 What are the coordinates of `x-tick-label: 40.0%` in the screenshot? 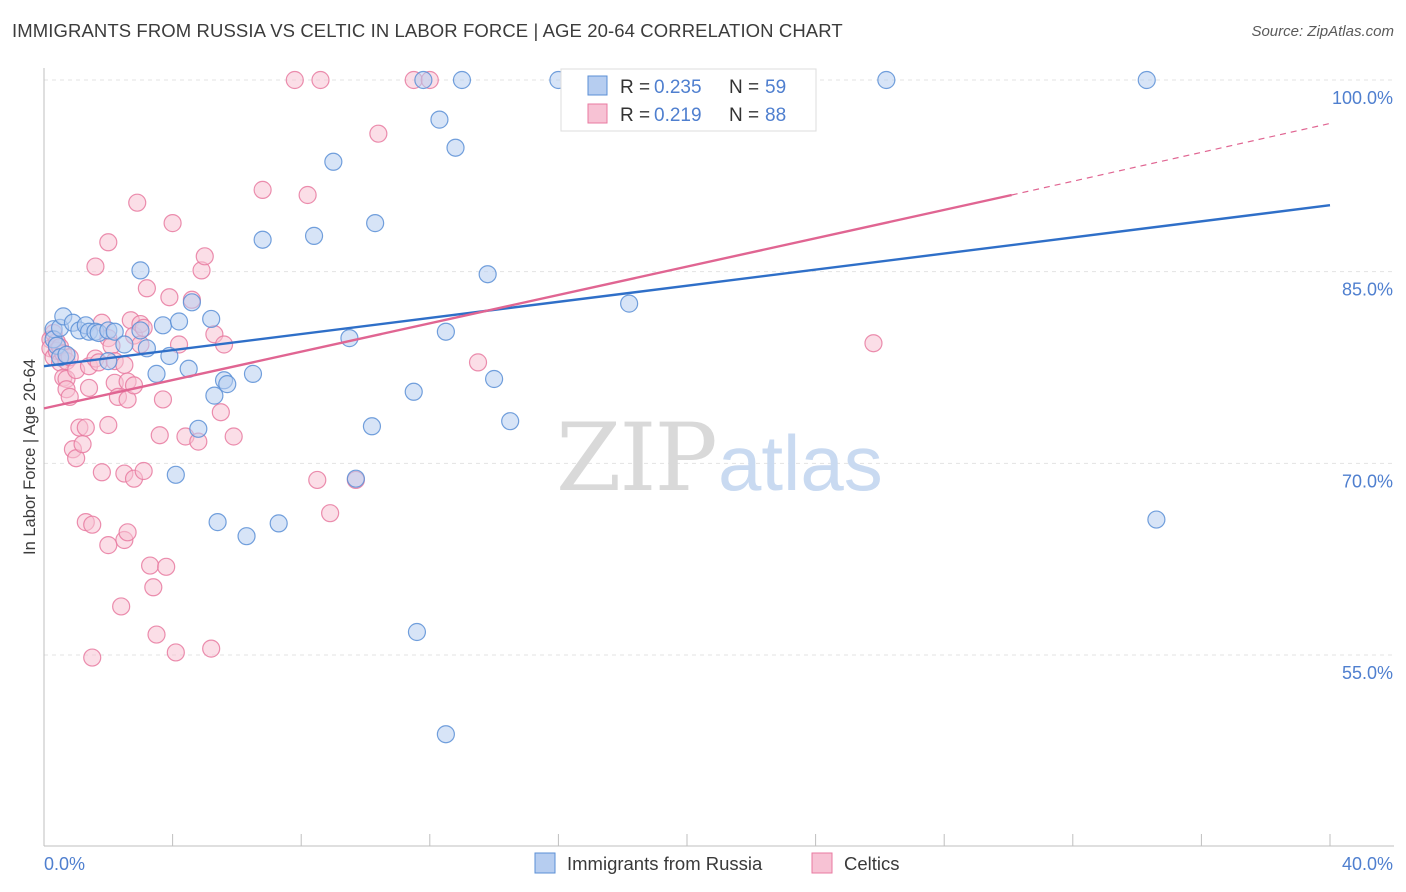 It's located at (1367, 864).